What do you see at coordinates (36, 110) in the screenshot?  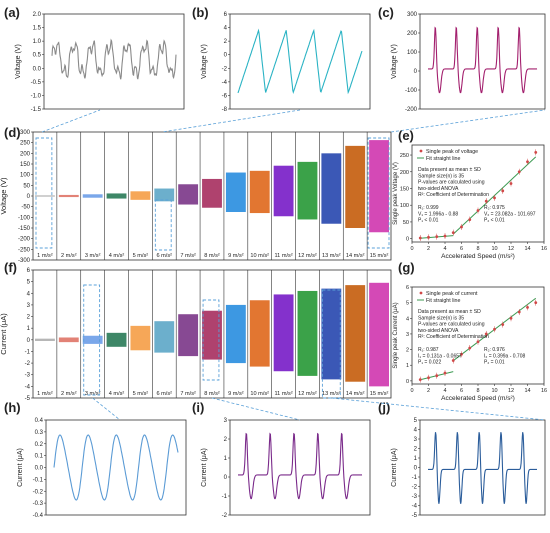 I see `y-tick-label: -1.5` at bounding box center [36, 110].